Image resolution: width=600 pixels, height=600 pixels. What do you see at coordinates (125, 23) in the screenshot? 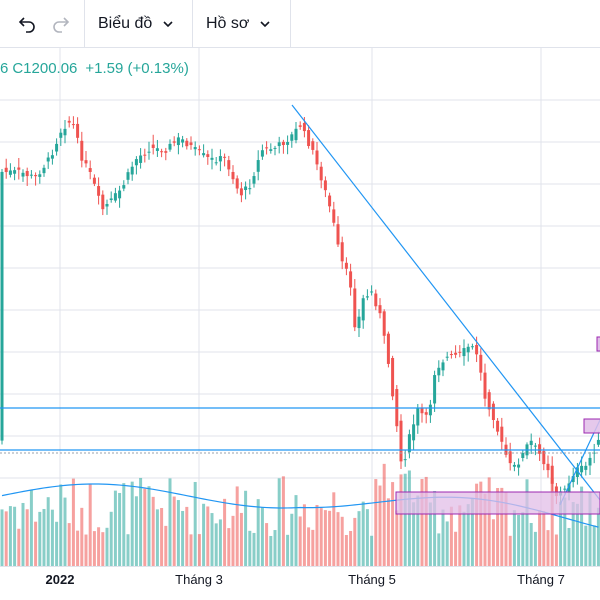
I see `chart-menu-label: Biểu đồ` at bounding box center [125, 23].